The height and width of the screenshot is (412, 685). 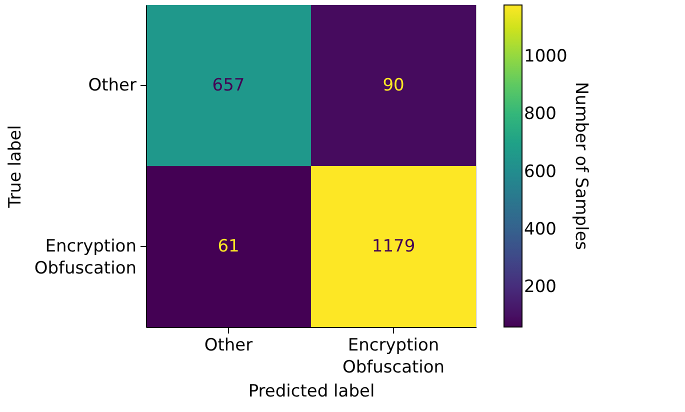 I want to click on x-axis-title: Predicted label, so click(x=311, y=392).